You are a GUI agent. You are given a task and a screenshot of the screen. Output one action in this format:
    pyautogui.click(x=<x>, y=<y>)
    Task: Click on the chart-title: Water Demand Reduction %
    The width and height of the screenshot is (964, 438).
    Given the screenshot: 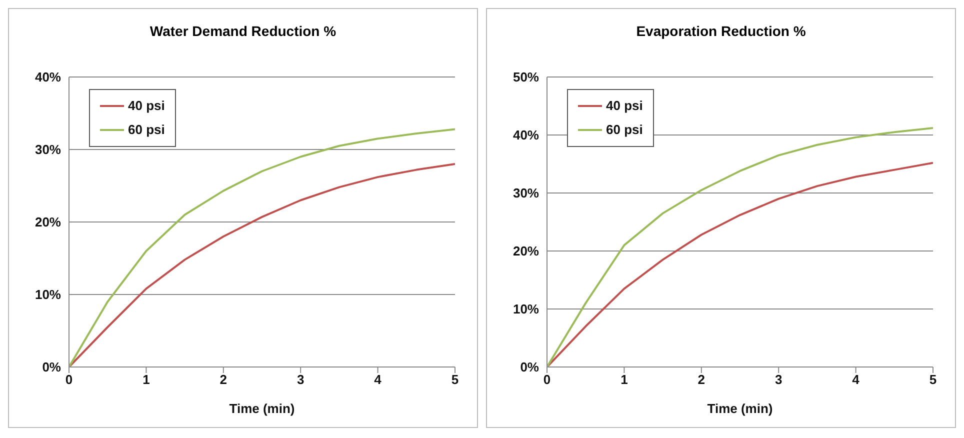 What is the action you would take?
    pyautogui.click(x=243, y=31)
    